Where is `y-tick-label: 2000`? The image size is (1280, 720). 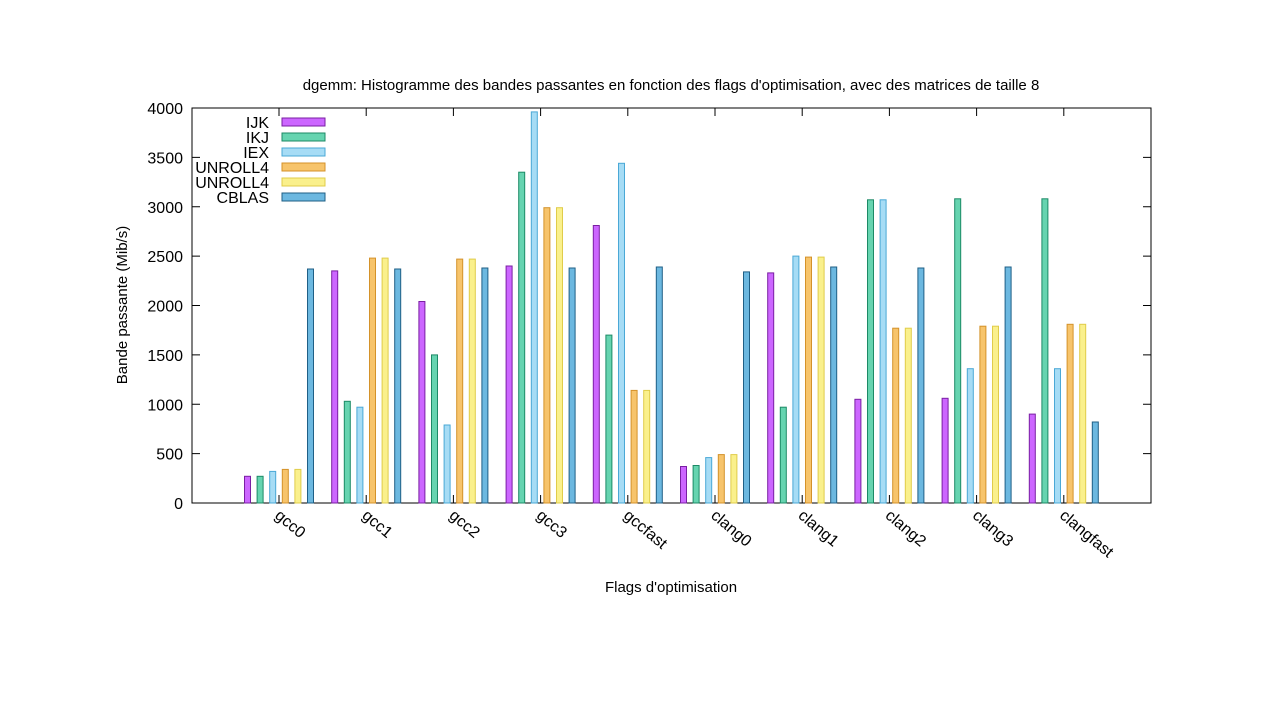 y-tick-label: 2000 is located at coordinates (165, 307).